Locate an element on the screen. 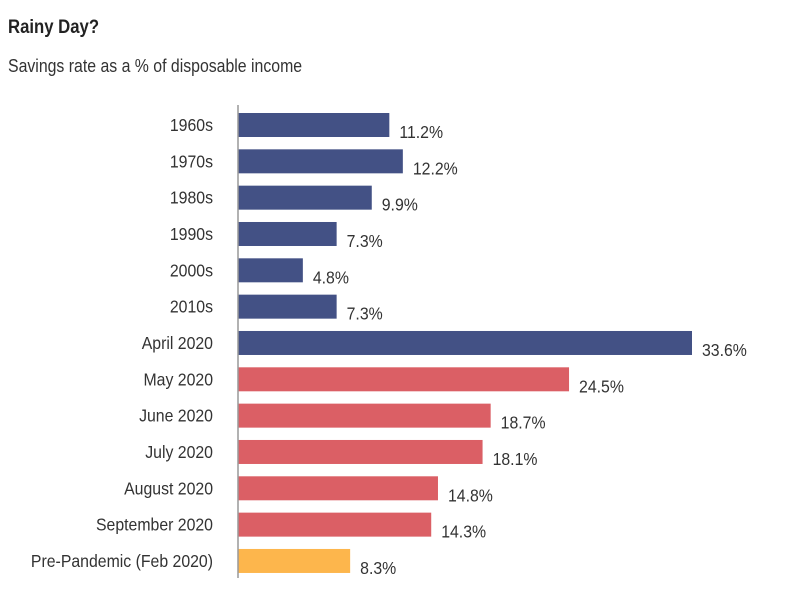 The image size is (799, 600). category-label: 1960s is located at coordinates (191, 125).